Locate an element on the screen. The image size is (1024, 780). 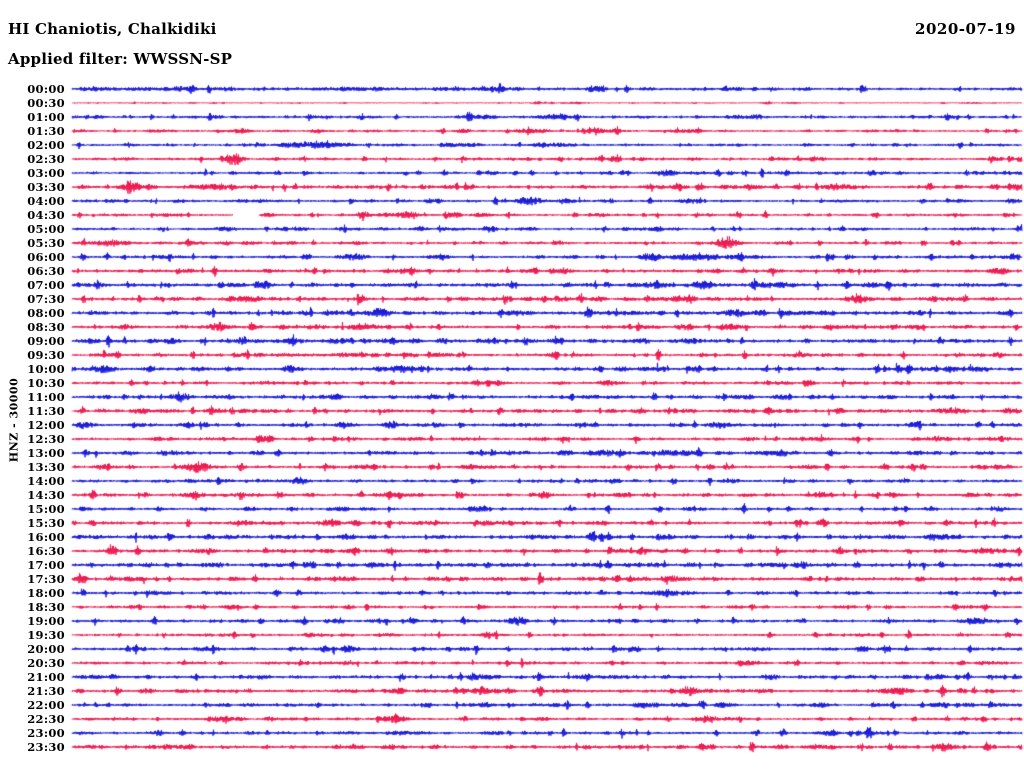
time-label: 09:30 is located at coordinates (46, 354).